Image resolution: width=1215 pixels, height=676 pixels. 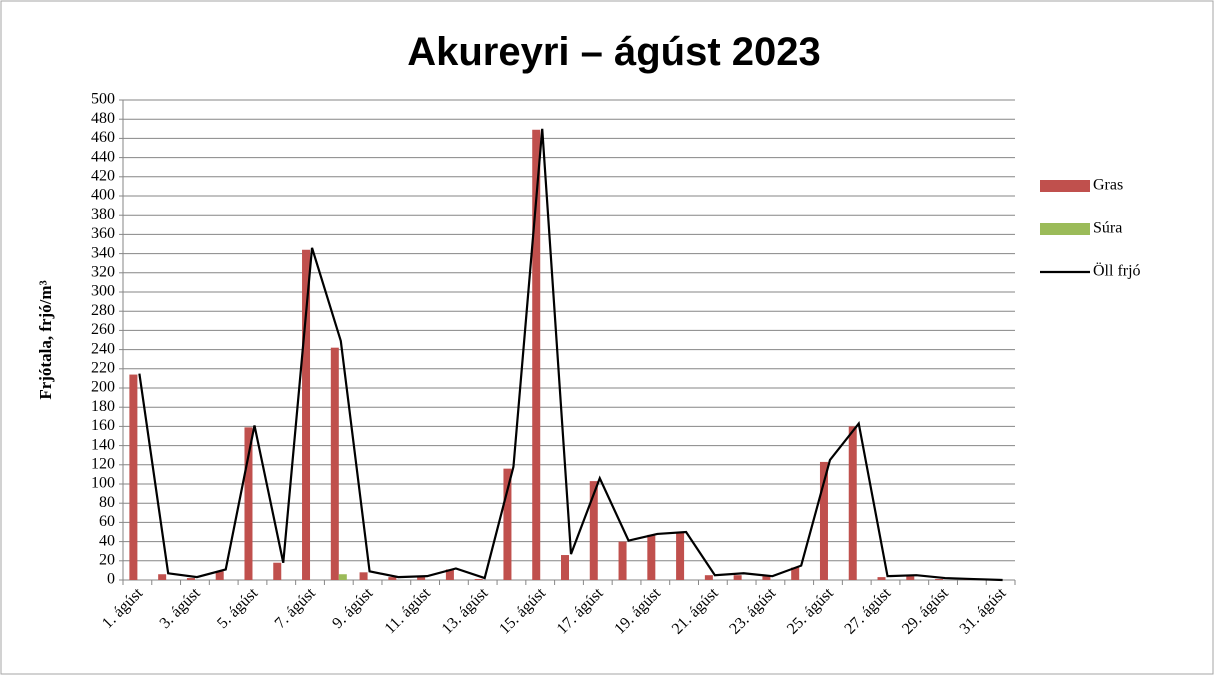 What do you see at coordinates (103, 425) in the screenshot?
I see `y-tick-label: 160` at bounding box center [103, 425].